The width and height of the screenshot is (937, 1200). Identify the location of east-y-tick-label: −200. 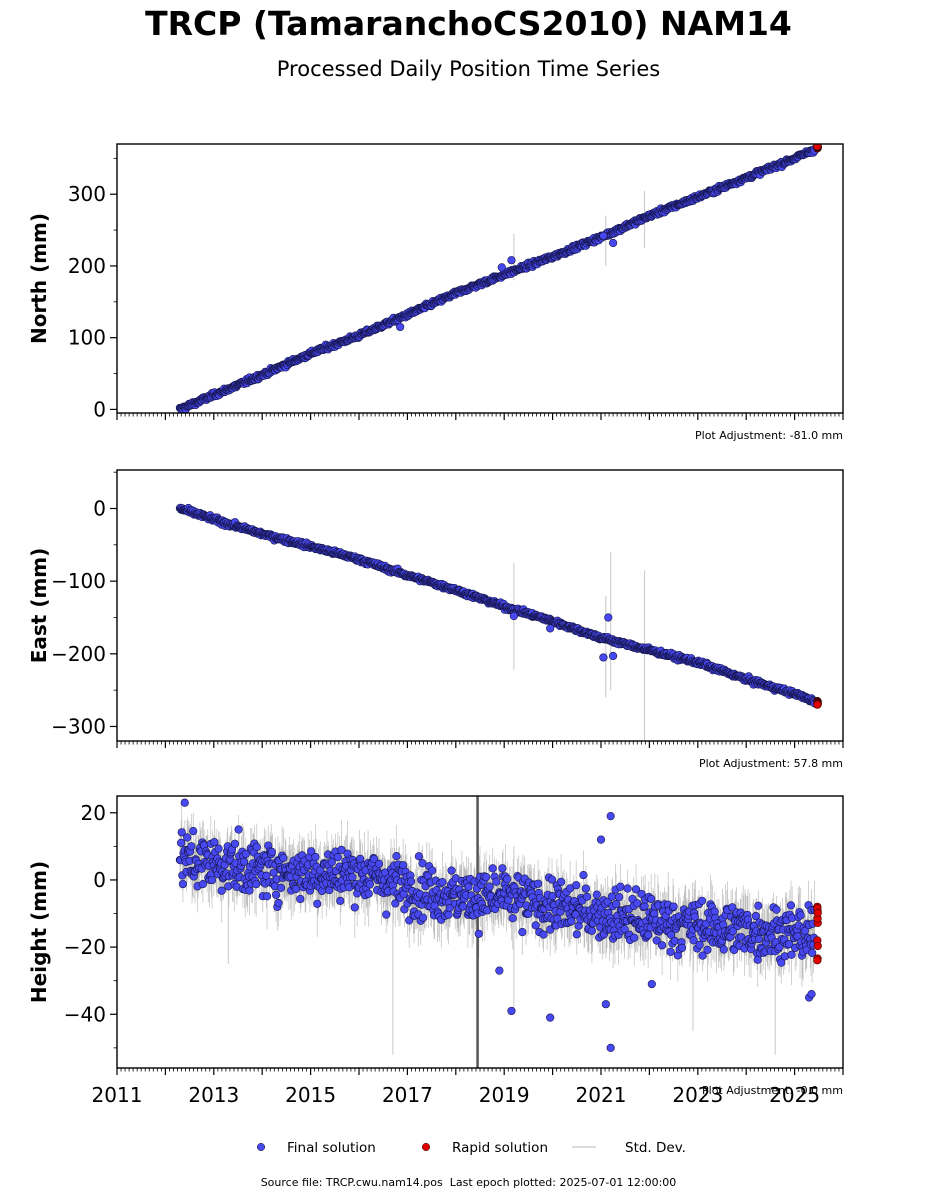
(78, 654).